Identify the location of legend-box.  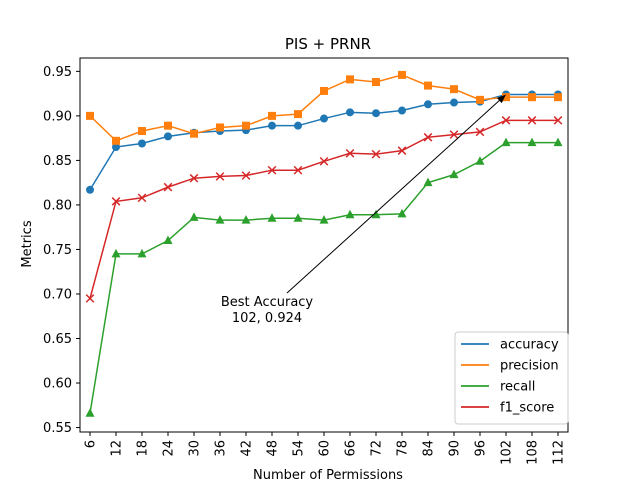
(511, 378).